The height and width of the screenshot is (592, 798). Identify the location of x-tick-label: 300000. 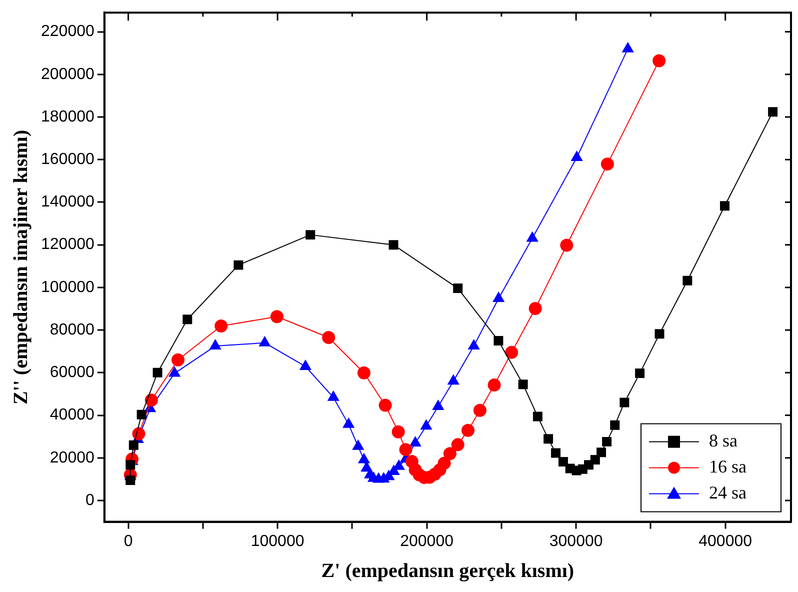
(576, 541).